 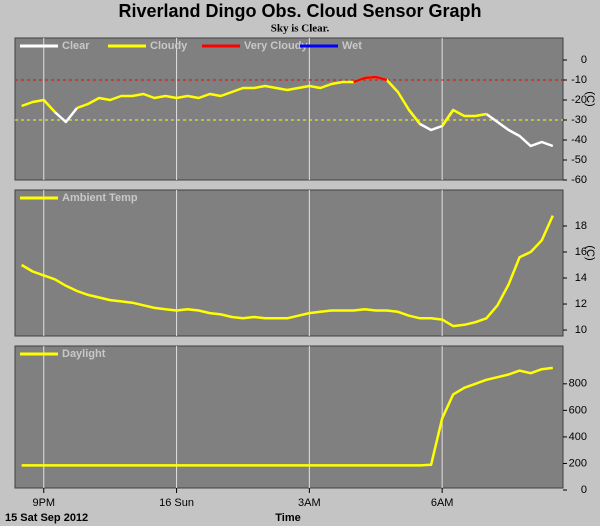 I want to click on x-tick-label: 6AM, so click(x=442, y=503).